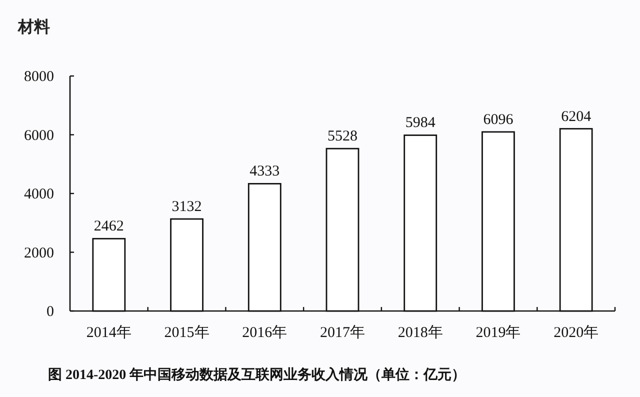  Describe the element at coordinates (420, 123) in the screenshot. I see `data-label: 5984` at that location.